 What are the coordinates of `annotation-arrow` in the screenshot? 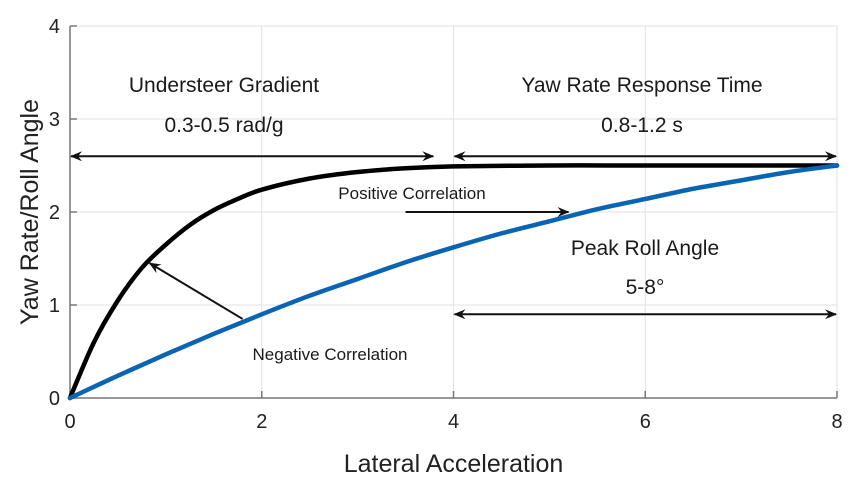 It's located at (196, 291).